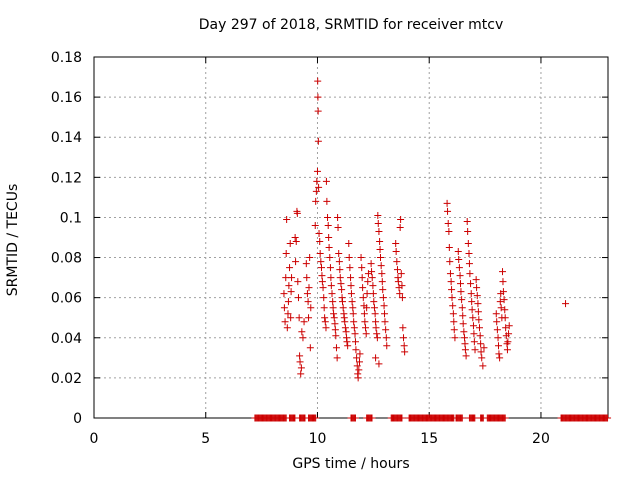 Image resolution: width=640 pixels, height=480 pixels. Describe the element at coordinates (351, 464) in the screenshot. I see `x-axis-label: GPS time / hours` at that location.